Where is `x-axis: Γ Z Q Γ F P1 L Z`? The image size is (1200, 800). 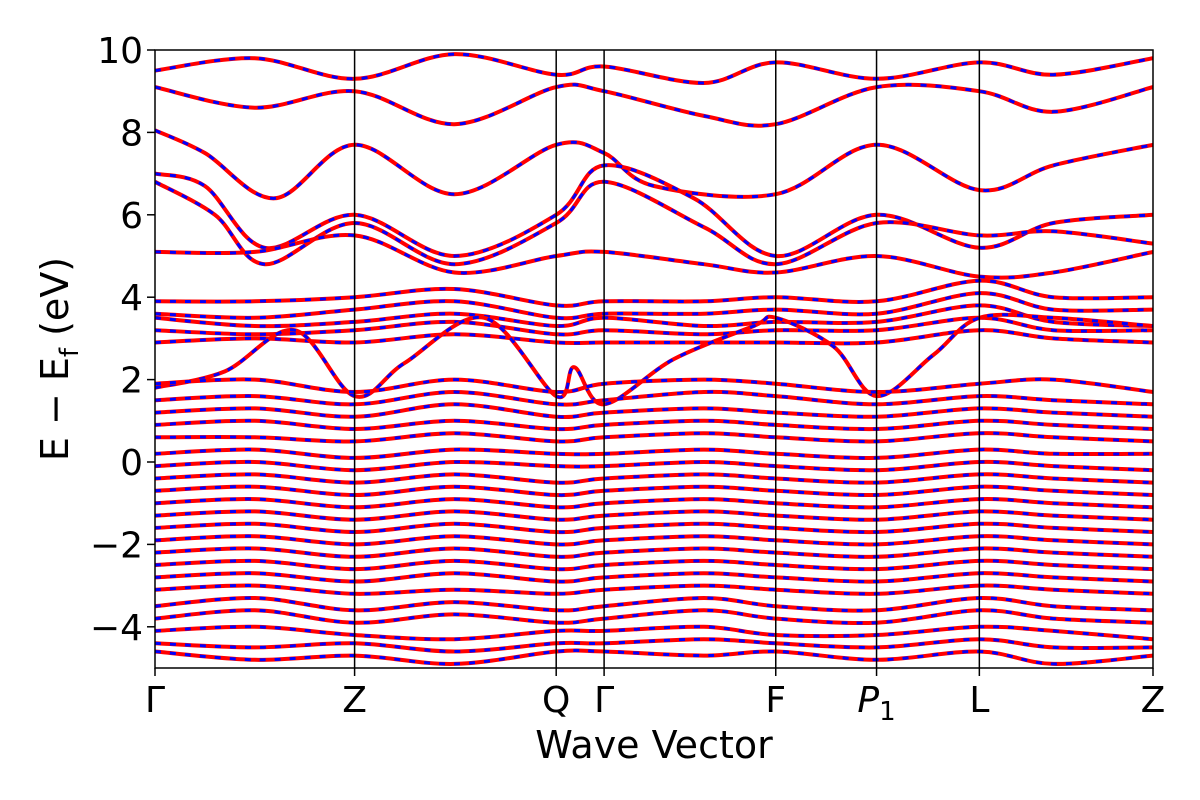 x-axis: Γ Z Q Γ F P1 L Z is located at coordinates (655, 697).